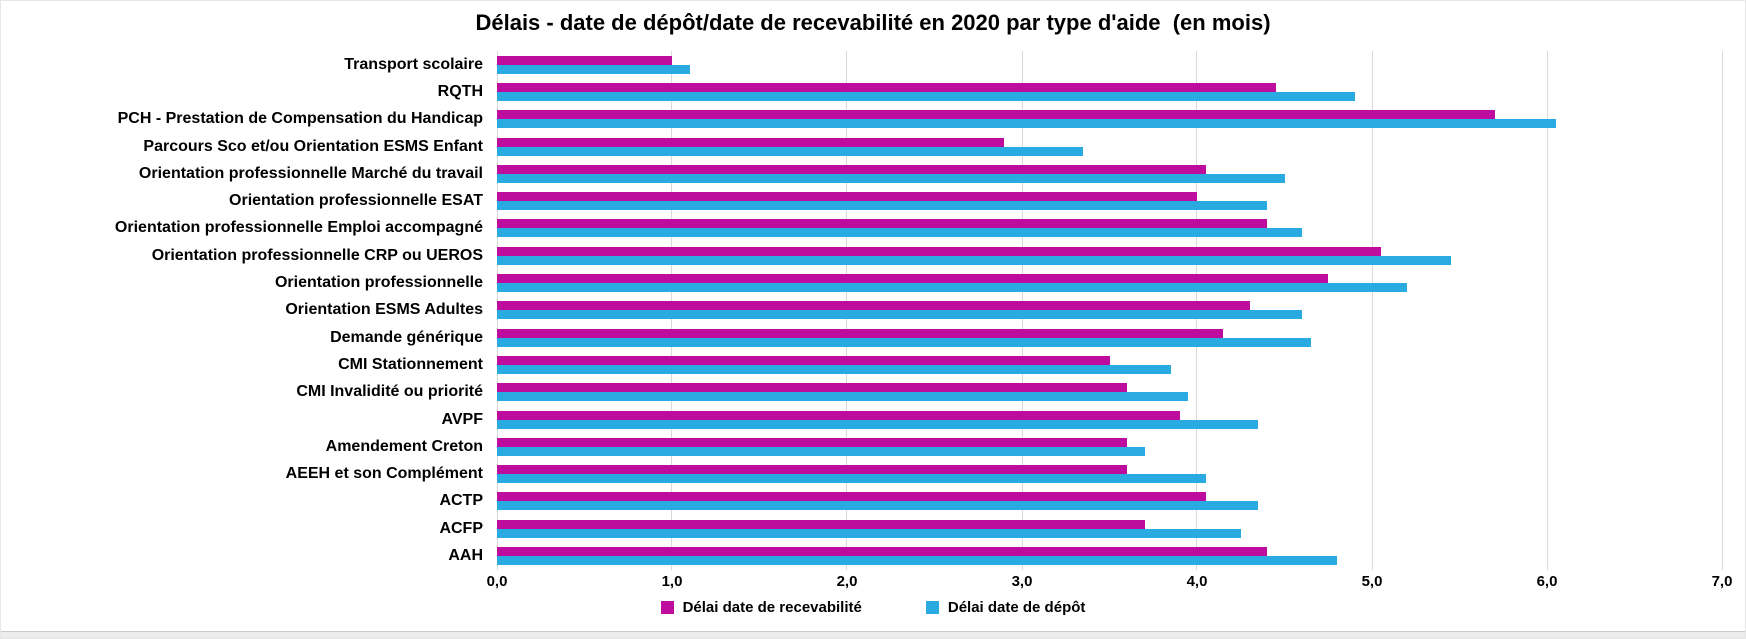  Describe the element at coordinates (356, 201) in the screenshot. I see `category-label: Orientation professionnelle ESAT` at that location.